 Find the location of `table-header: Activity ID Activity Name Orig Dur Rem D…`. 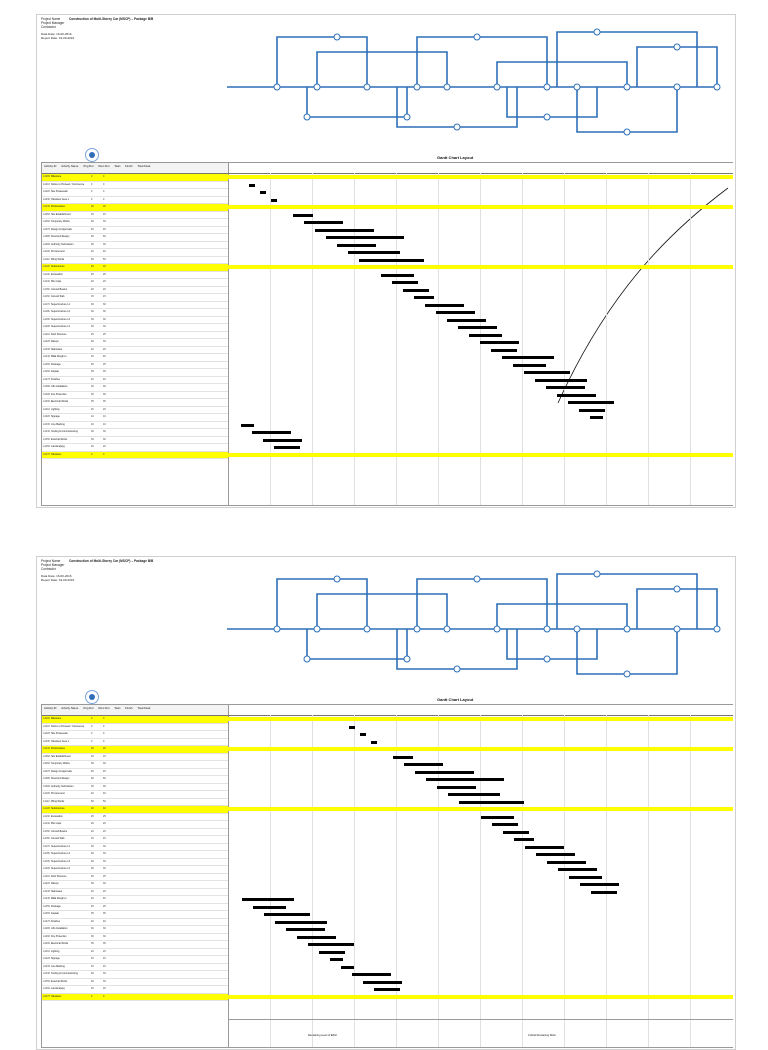

table-header: Activity ID Activity Name Orig Dur Rem D… is located at coordinates (135, 710).